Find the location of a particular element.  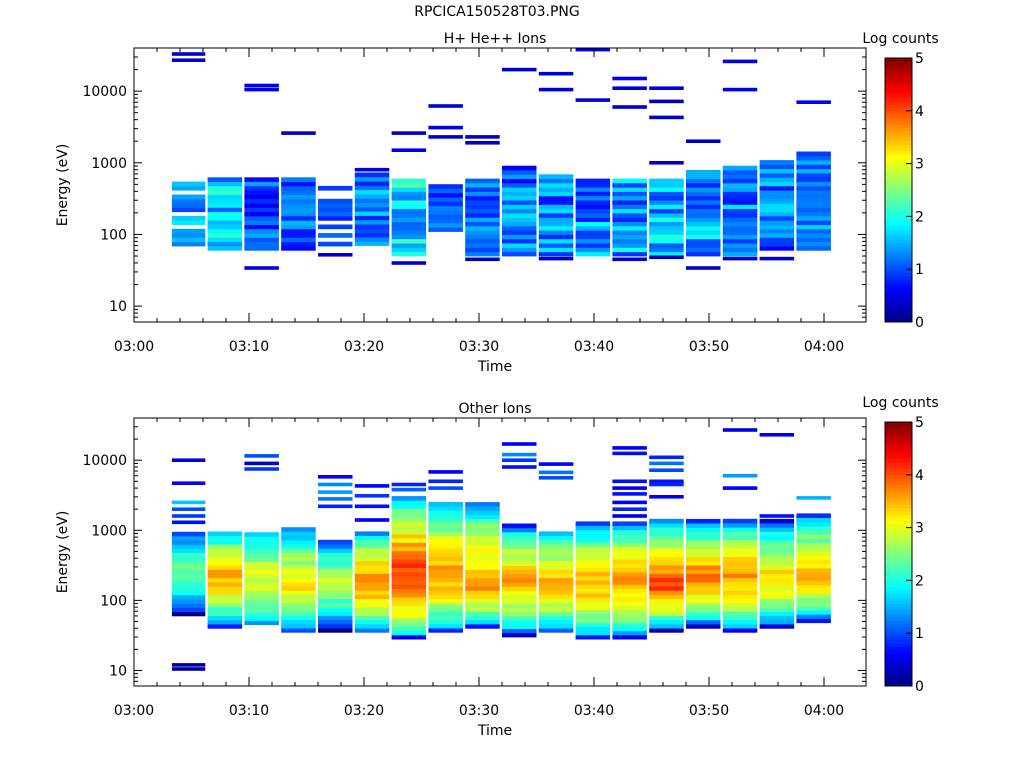

x-tick-label: 03:20 is located at coordinates (364, 347).